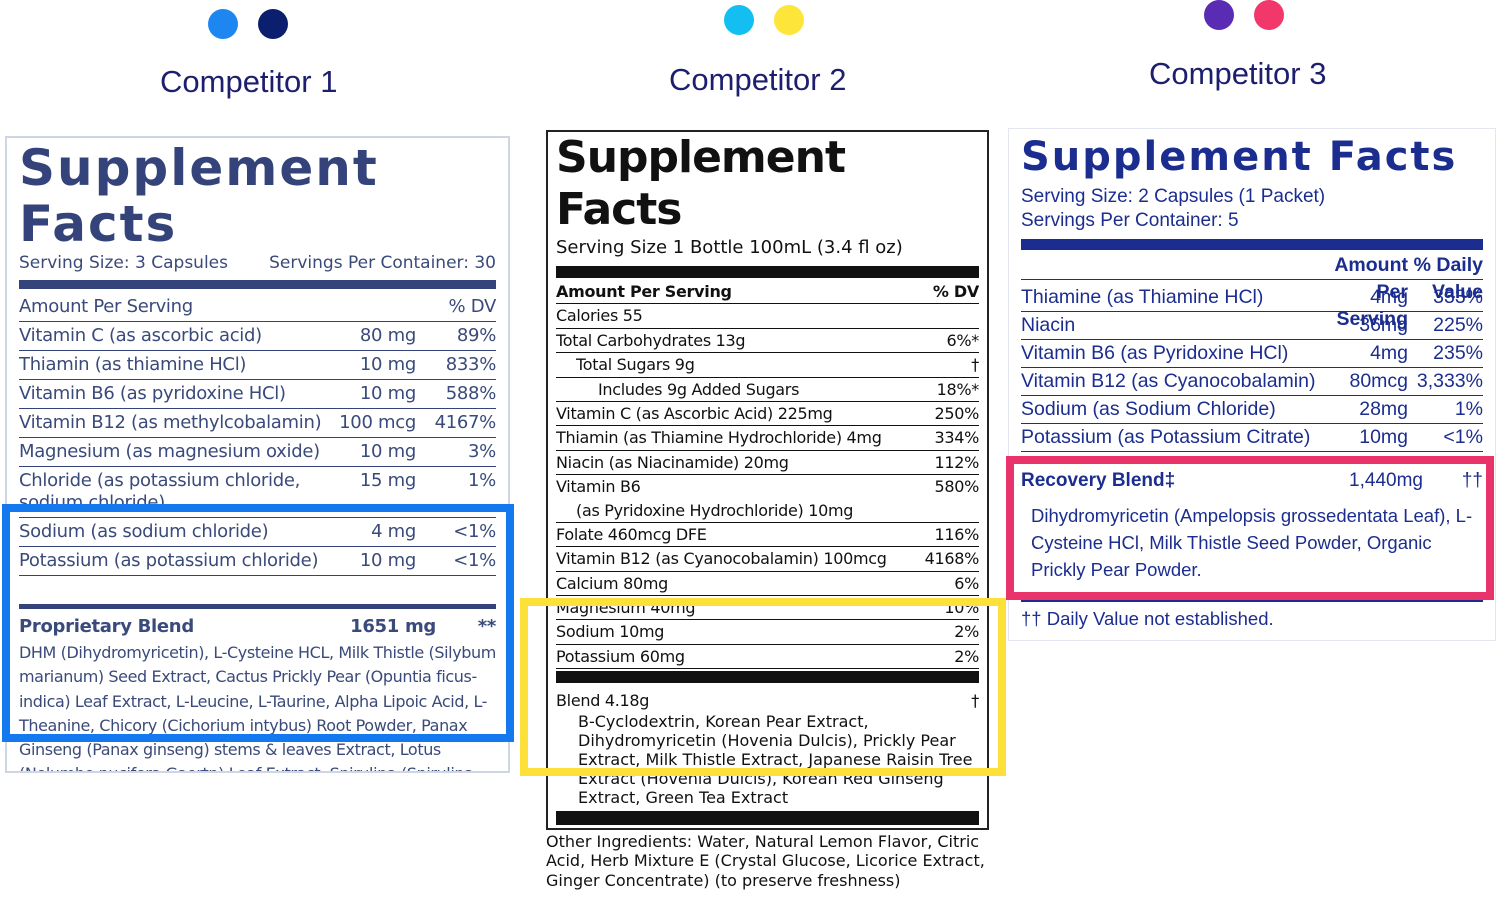 Image resolution: width=1498 pixels, height=924 pixels. I want to click on blend-row: Blend 4.18g †, so click(767, 700).